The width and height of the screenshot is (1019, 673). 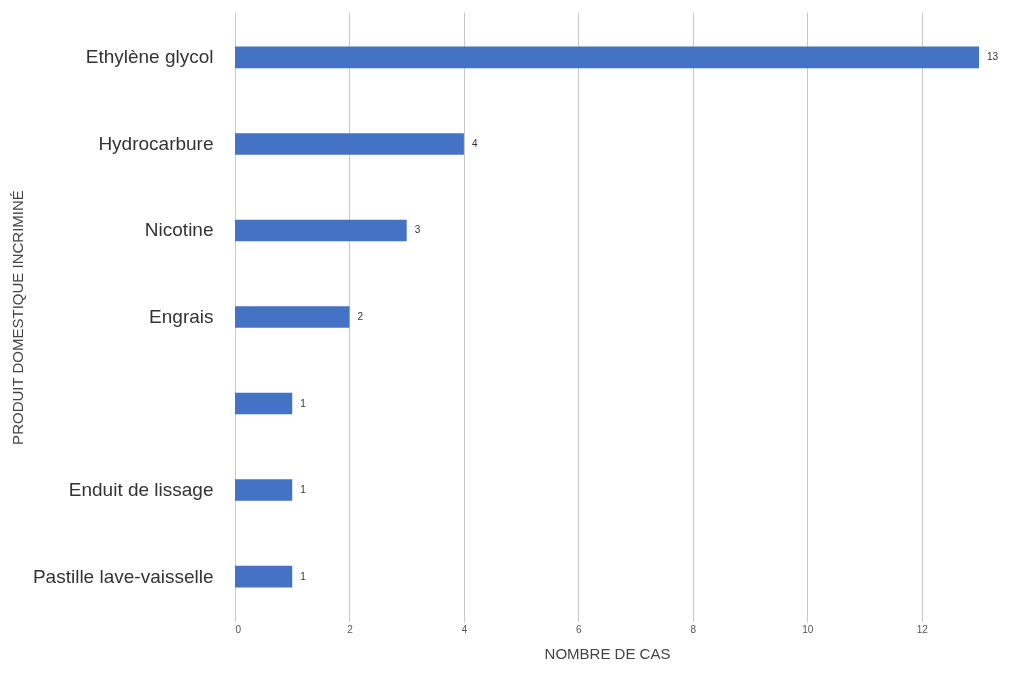 I want to click on y-tick-label: Ethylène glycol, so click(x=149, y=57).